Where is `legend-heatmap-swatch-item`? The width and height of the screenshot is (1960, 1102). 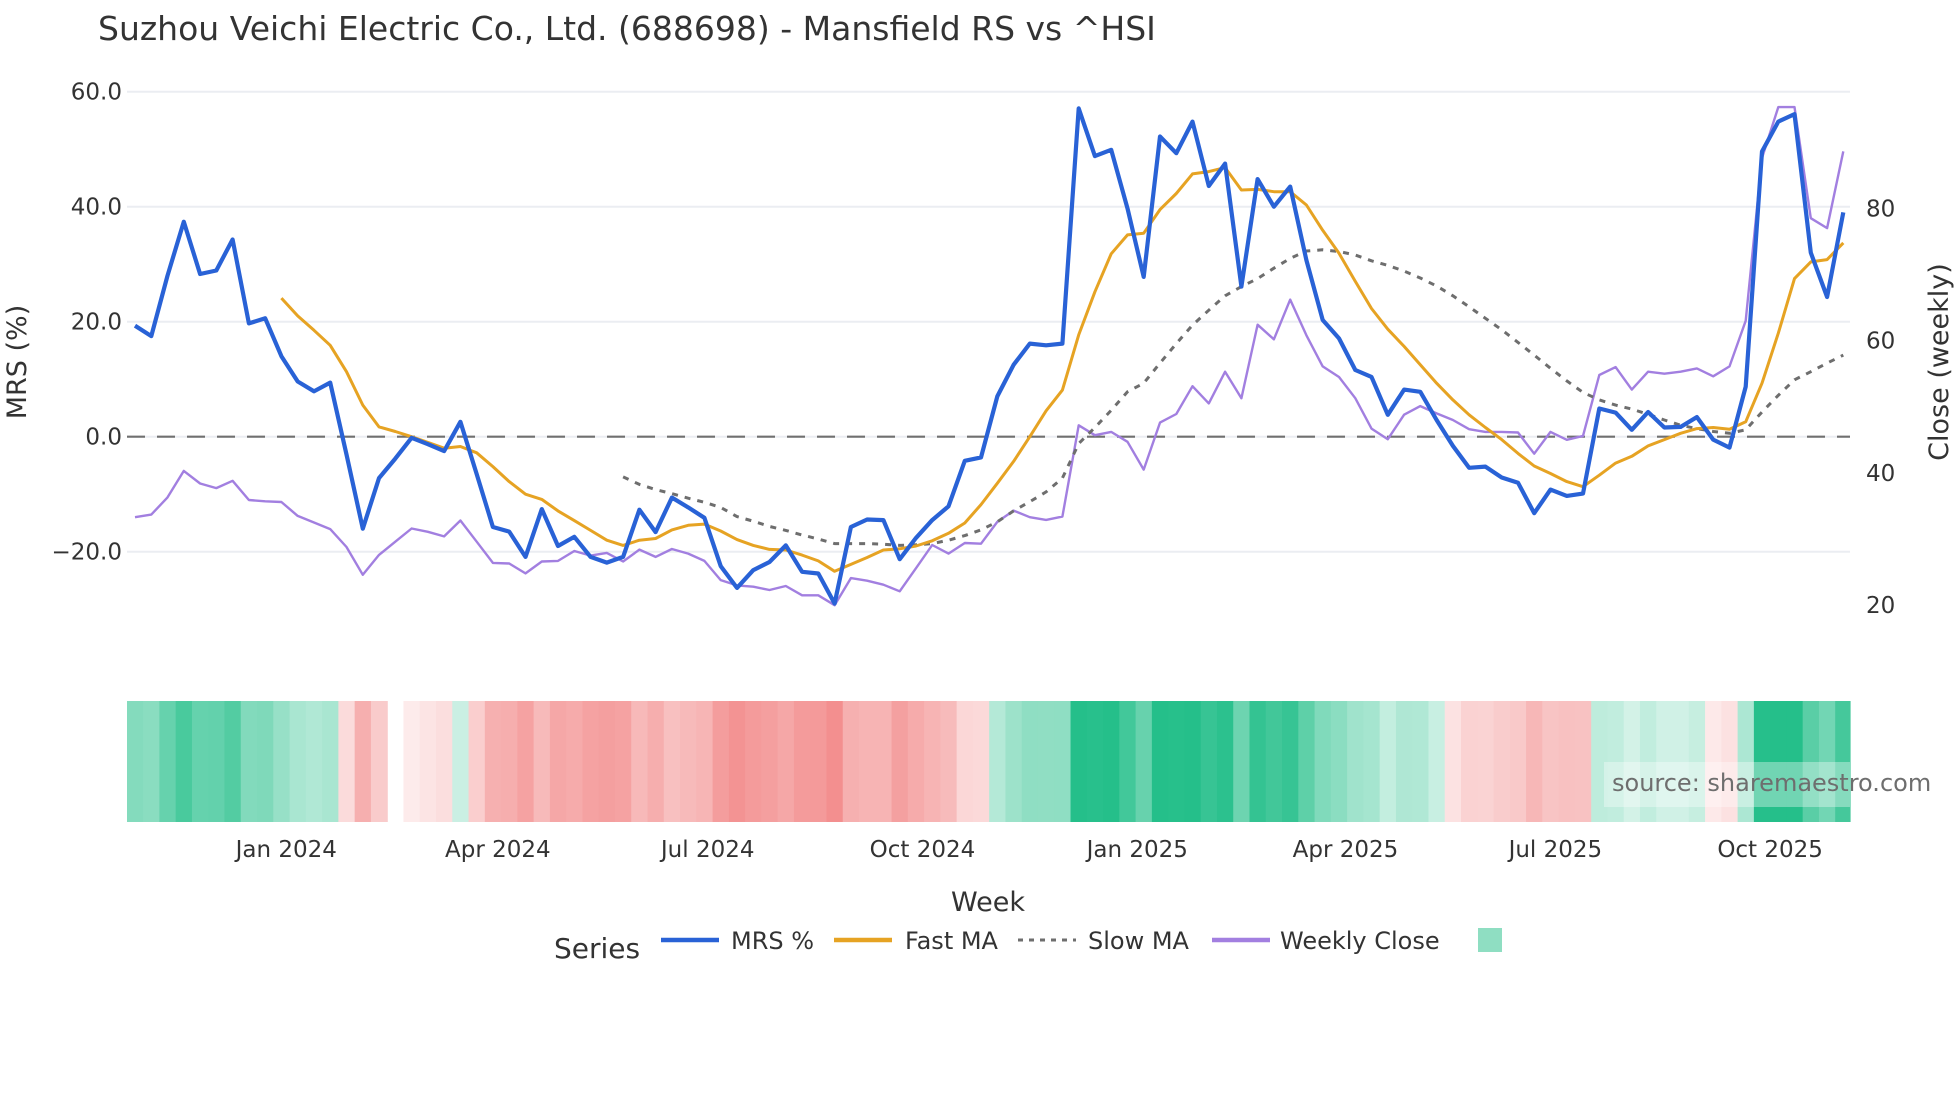 legend-heatmap-swatch-item is located at coordinates (1490, 940).